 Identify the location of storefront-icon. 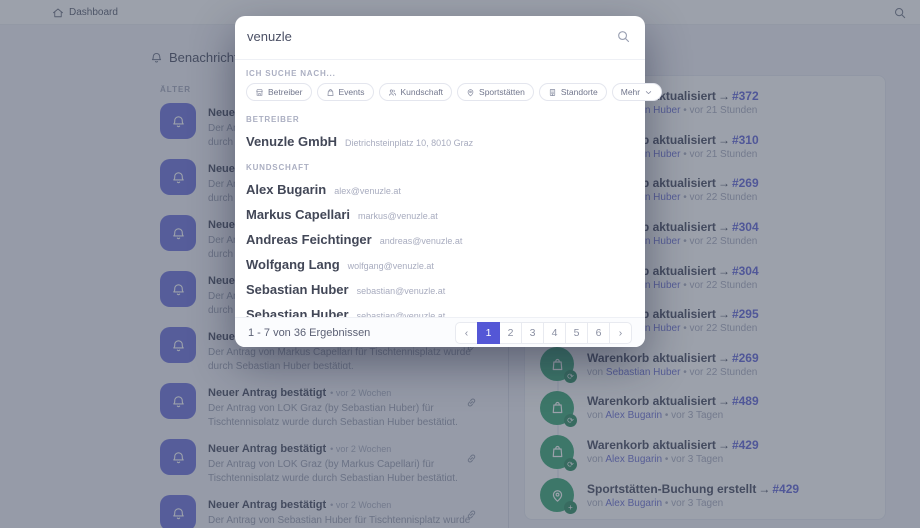
(259, 92).